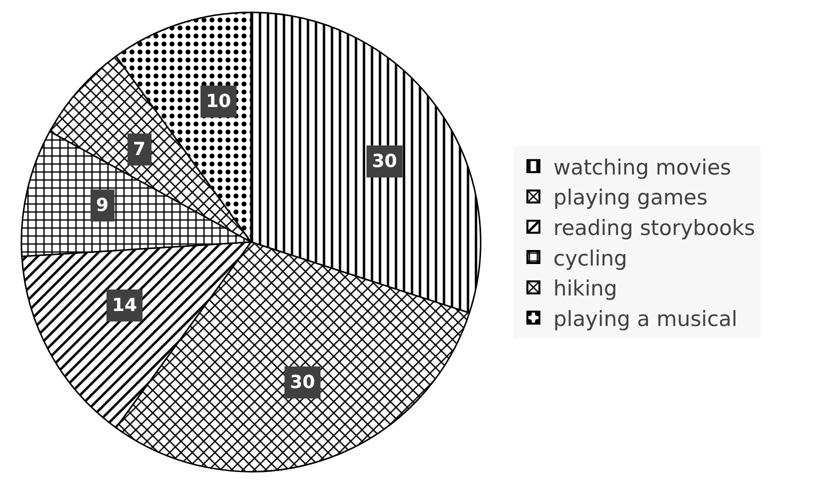 The height and width of the screenshot is (484, 830). What do you see at coordinates (630, 198) in the screenshot?
I see `legend-label: playing games` at bounding box center [630, 198].